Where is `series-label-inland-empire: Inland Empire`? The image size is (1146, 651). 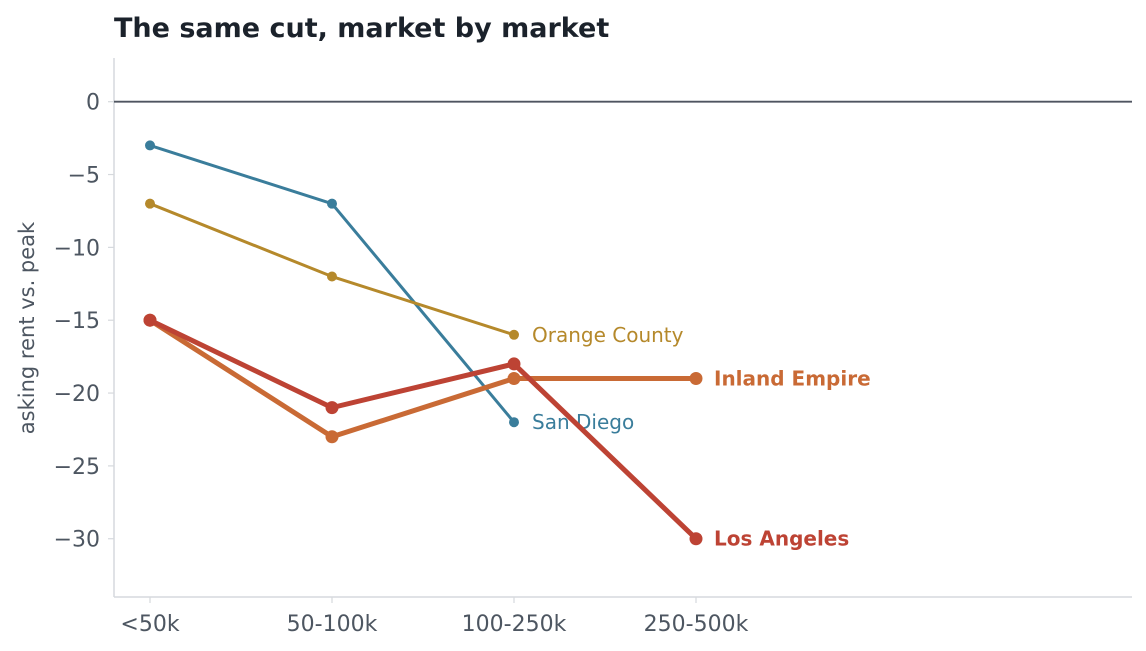 series-label-inland-empire: Inland Empire is located at coordinates (792, 378).